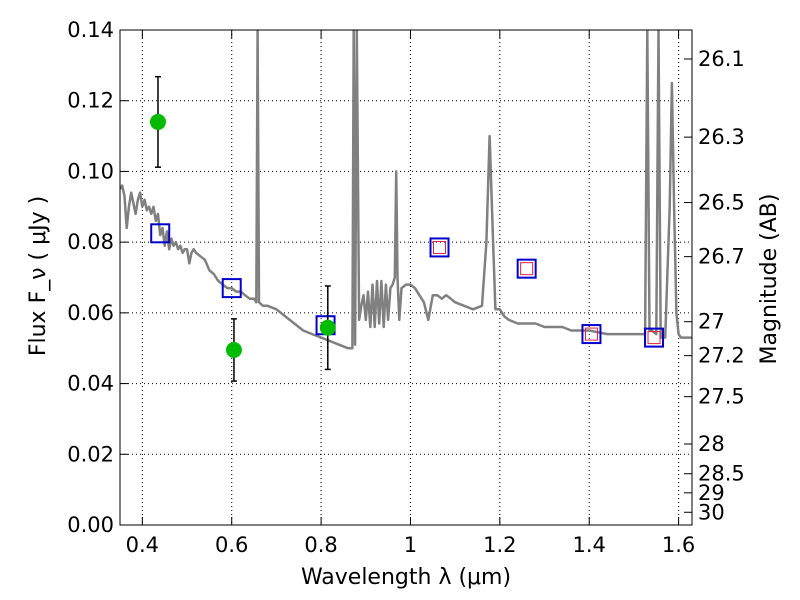  Describe the element at coordinates (711, 512) in the screenshot. I see `right-tick-label: 30` at that location.